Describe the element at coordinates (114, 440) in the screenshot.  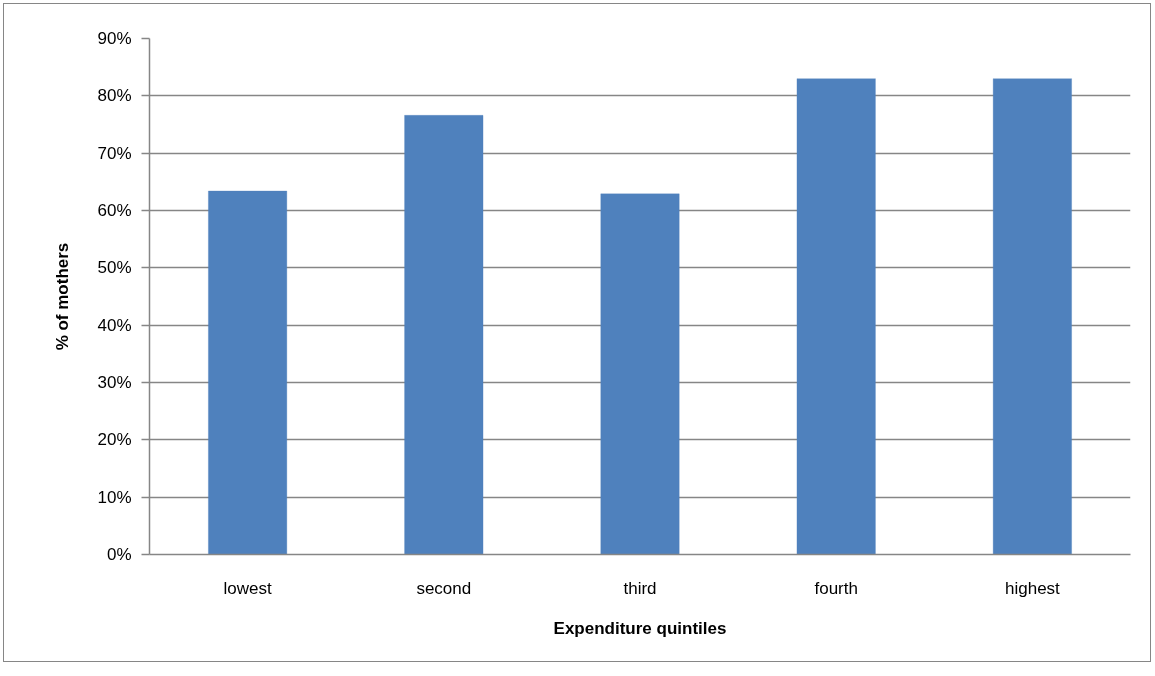
I see `y-tick-label: 20%` at that location.